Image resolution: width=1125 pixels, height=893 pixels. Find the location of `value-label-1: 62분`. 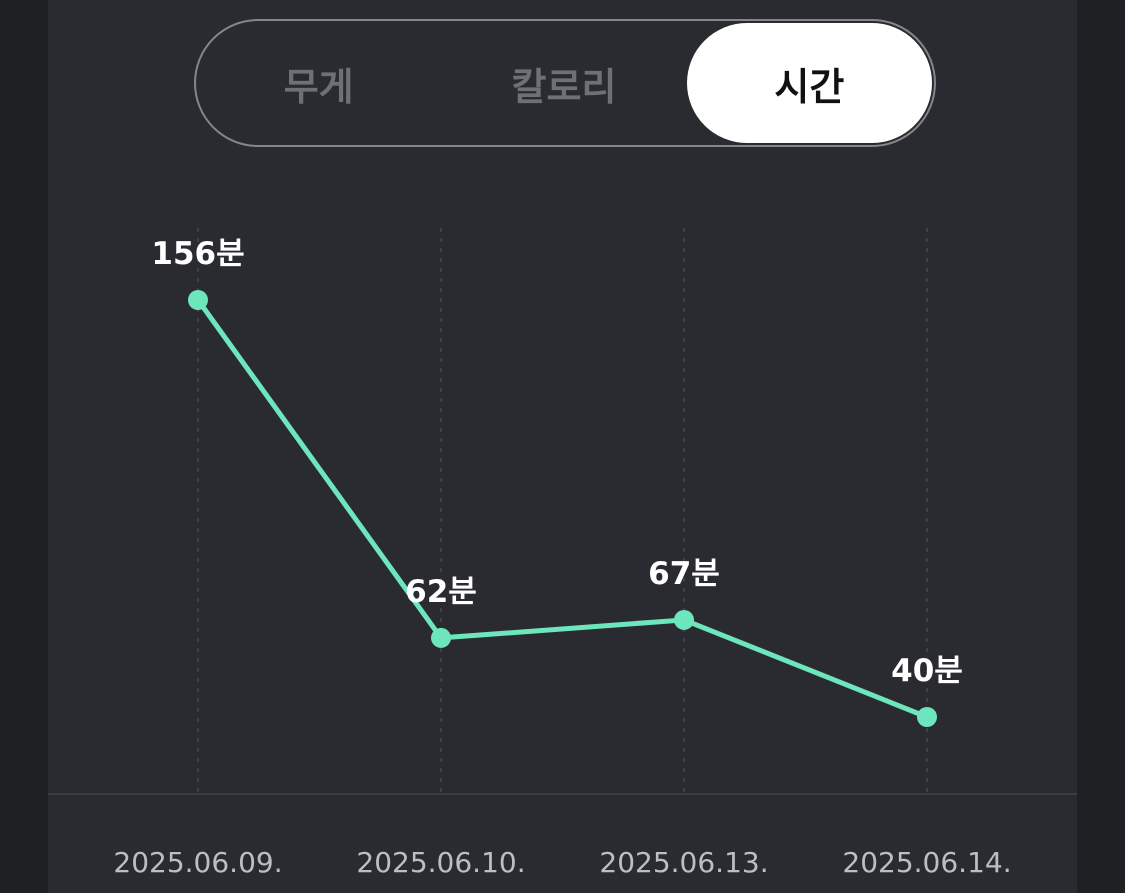

value-label-1: 62분 is located at coordinates (441, 592).